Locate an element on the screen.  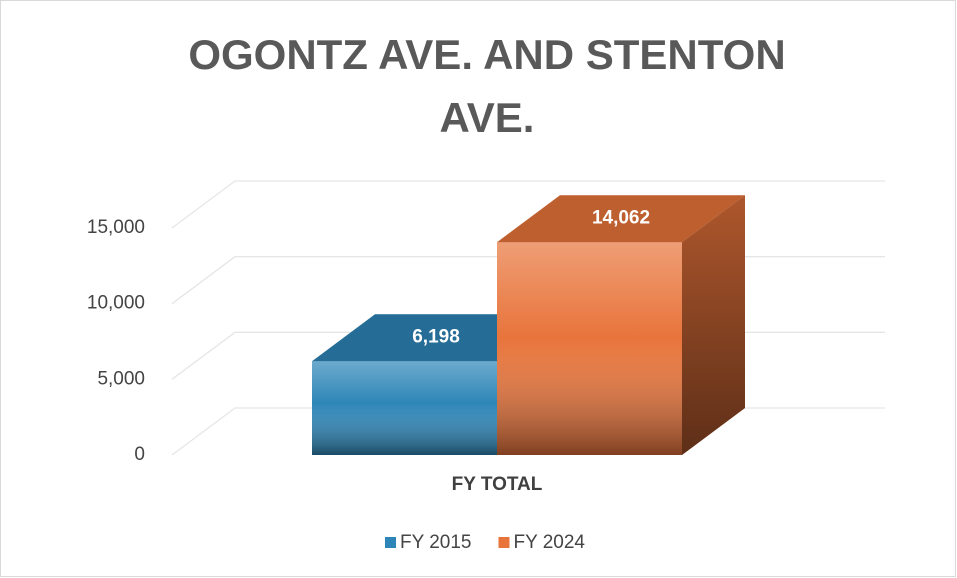
bar-side-shade is located at coordinates (713, 325).